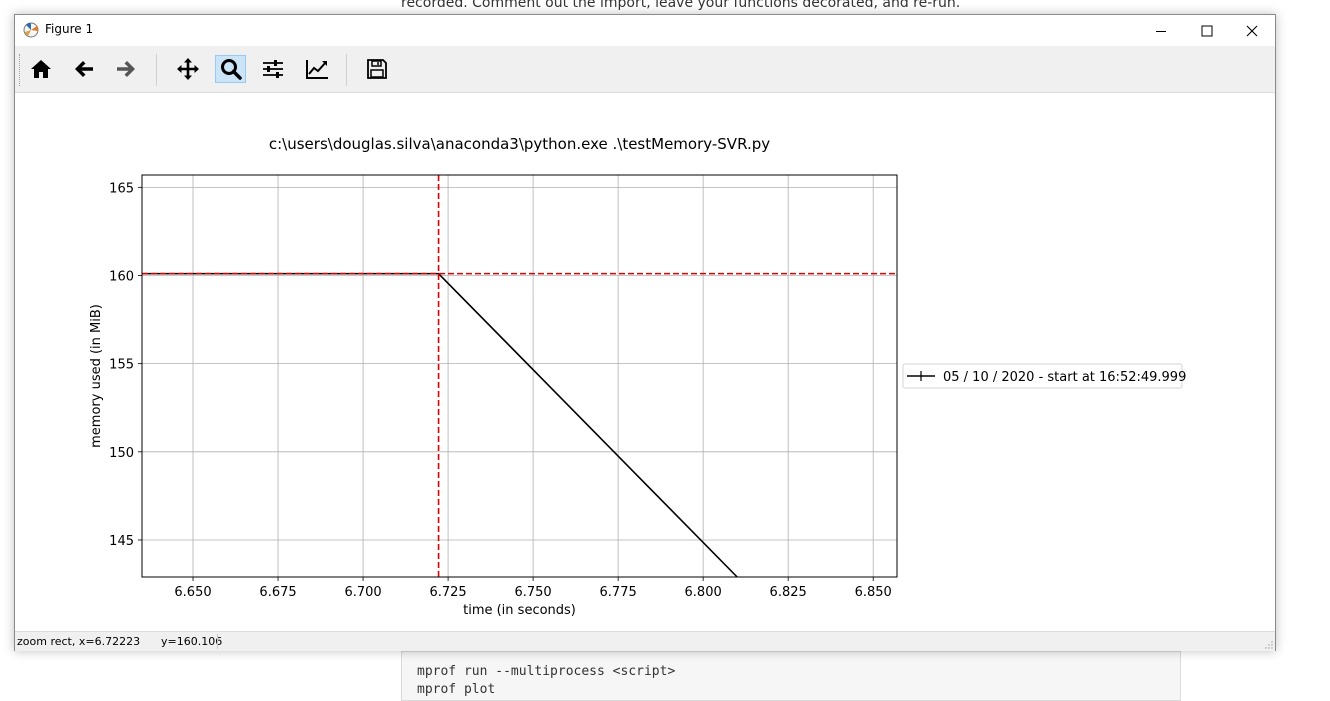 This screenshot has height=701, width=1330. I want to click on arrow-right-icon, so click(125, 69).